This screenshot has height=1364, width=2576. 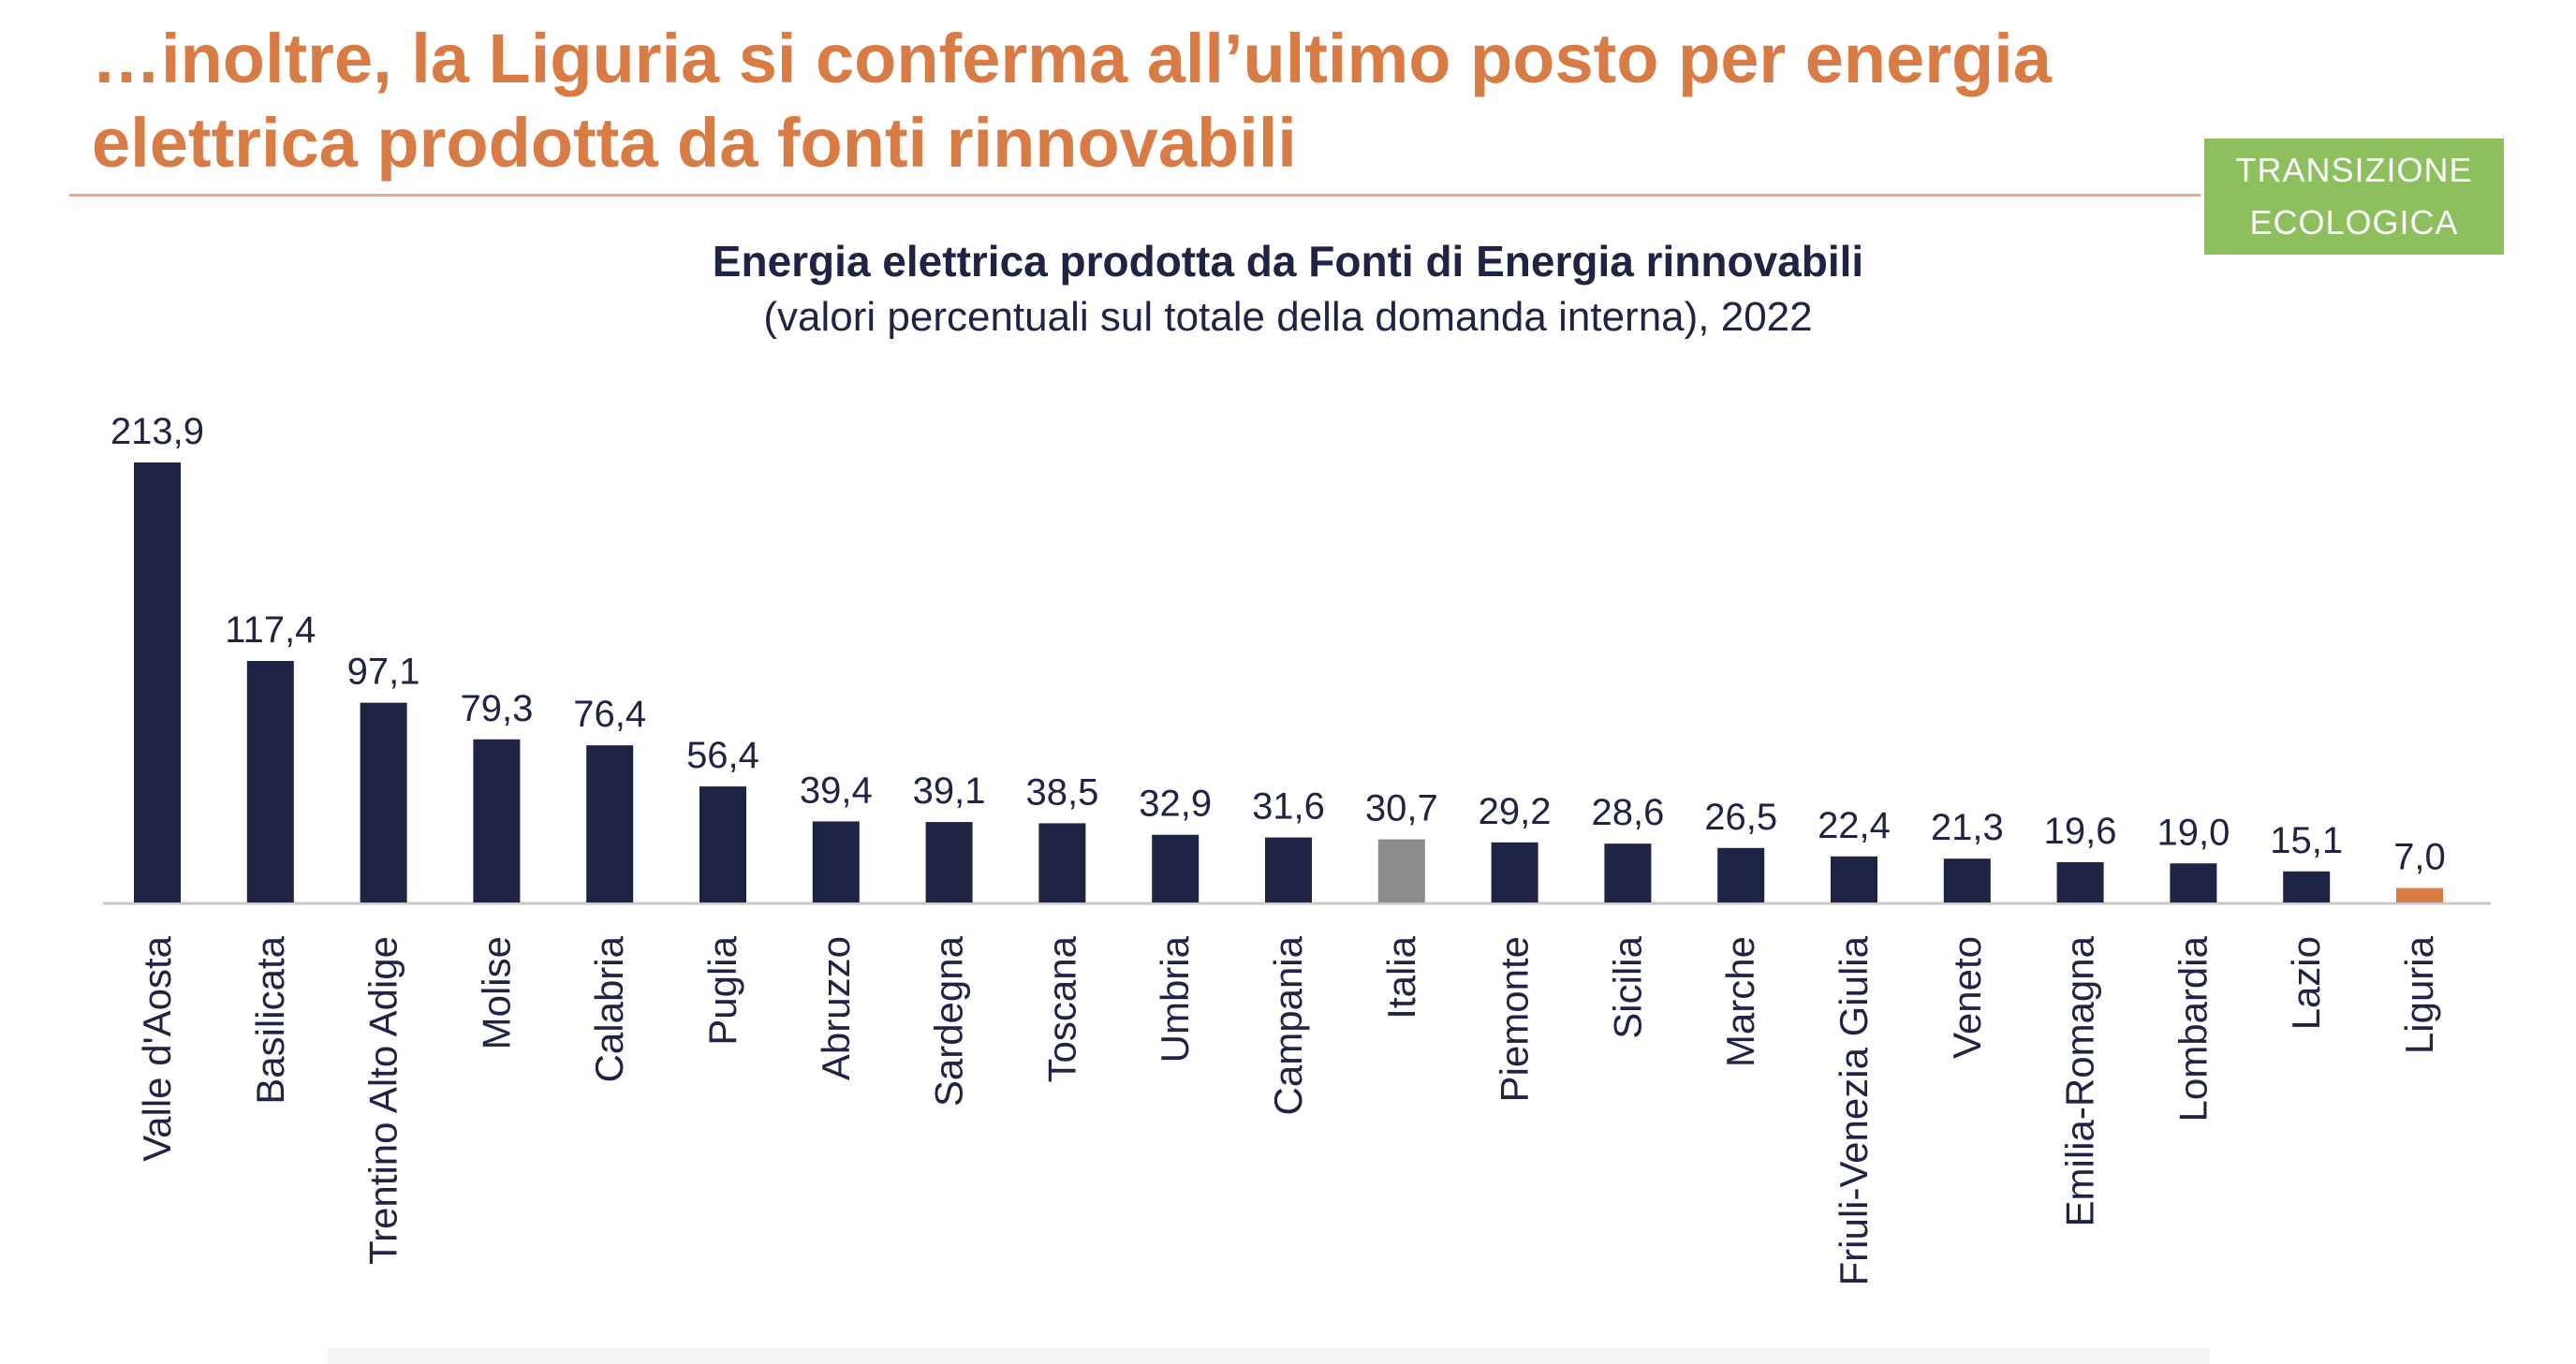 What do you see at coordinates (383, 1100) in the screenshot?
I see `category-label: Trentino Alto Adige` at bounding box center [383, 1100].